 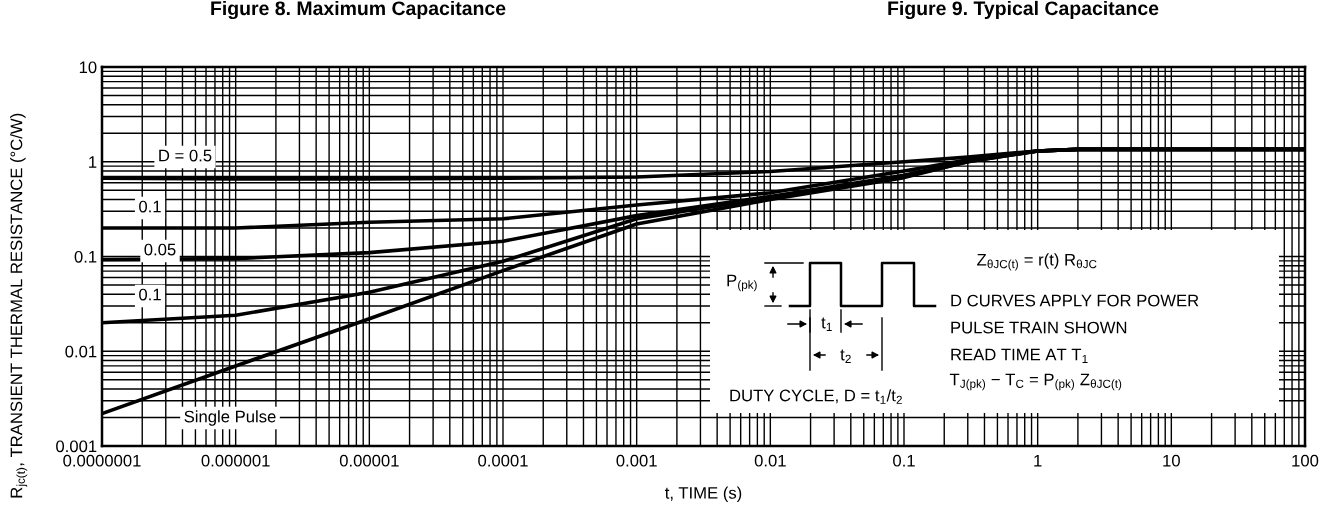 I want to click on x-tick-label: 100, so click(x=1305, y=460).